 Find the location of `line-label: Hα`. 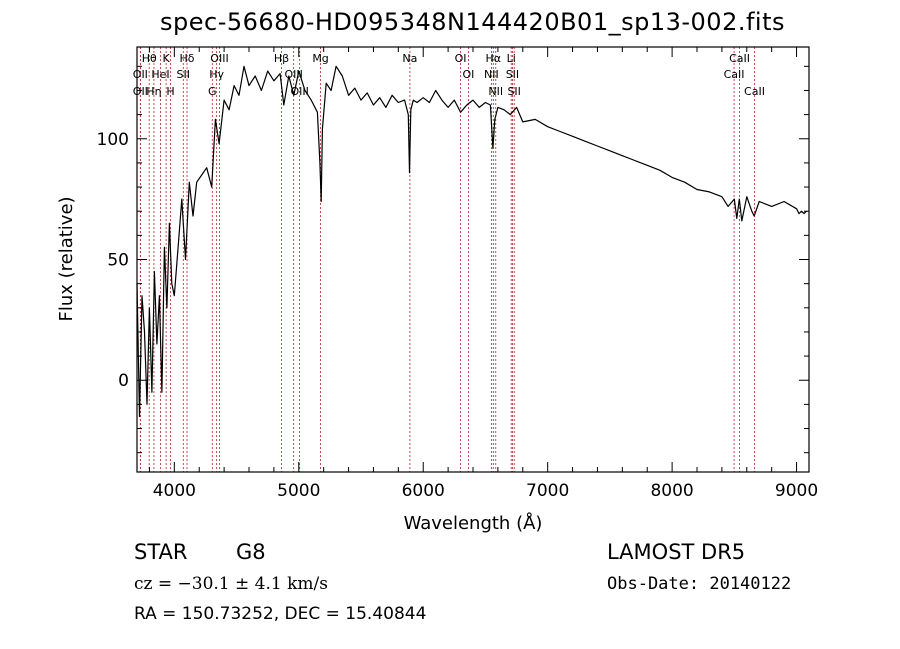

line-label: Hα is located at coordinates (494, 58).